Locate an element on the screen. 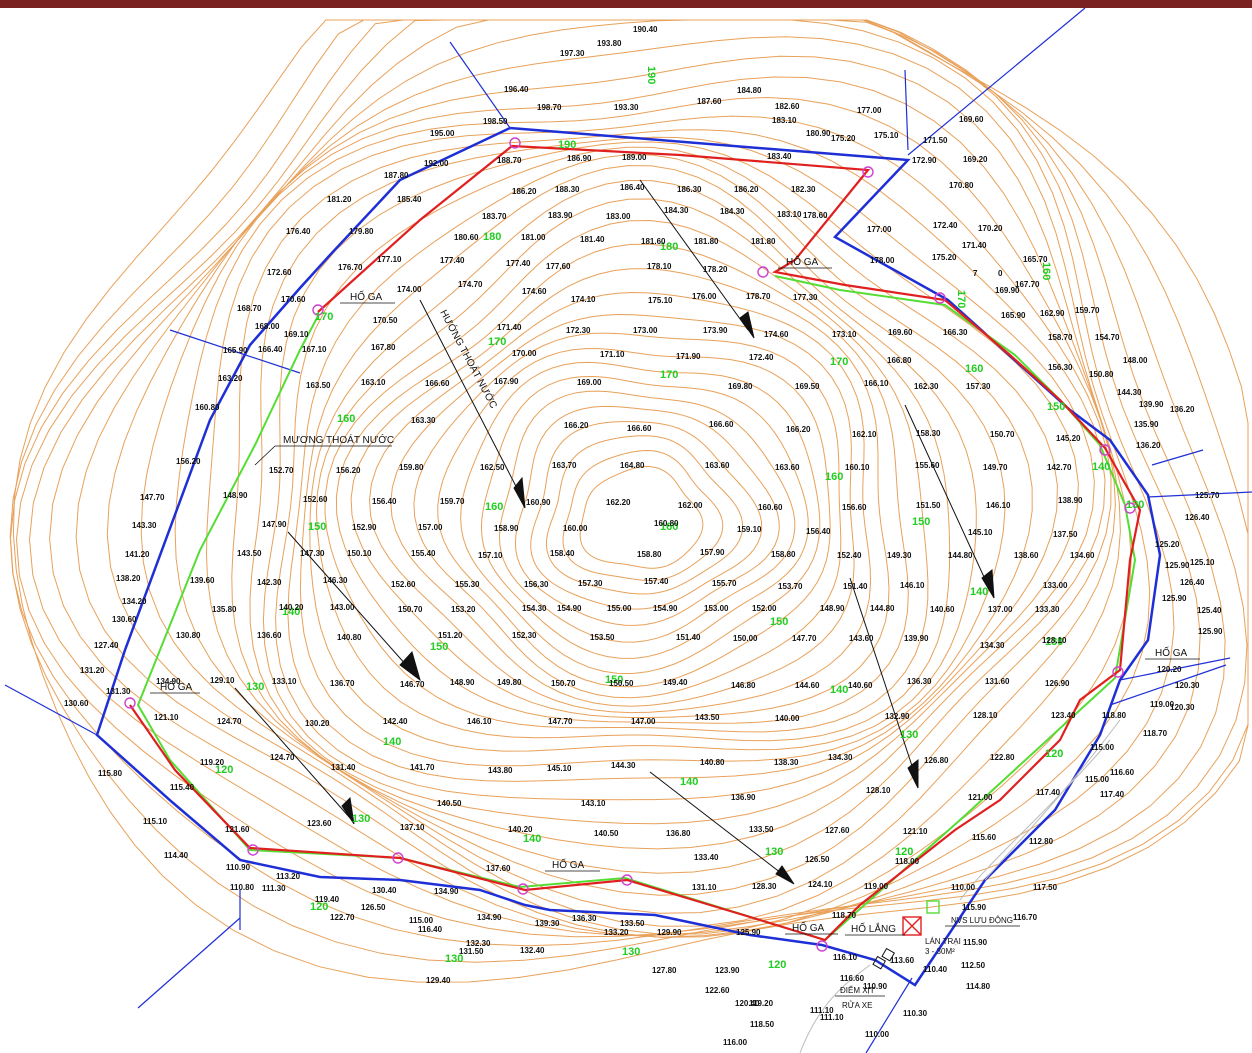 This screenshot has height=1053, width=1252. spot-elevation: 174.00 is located at coordinates (409, 289).